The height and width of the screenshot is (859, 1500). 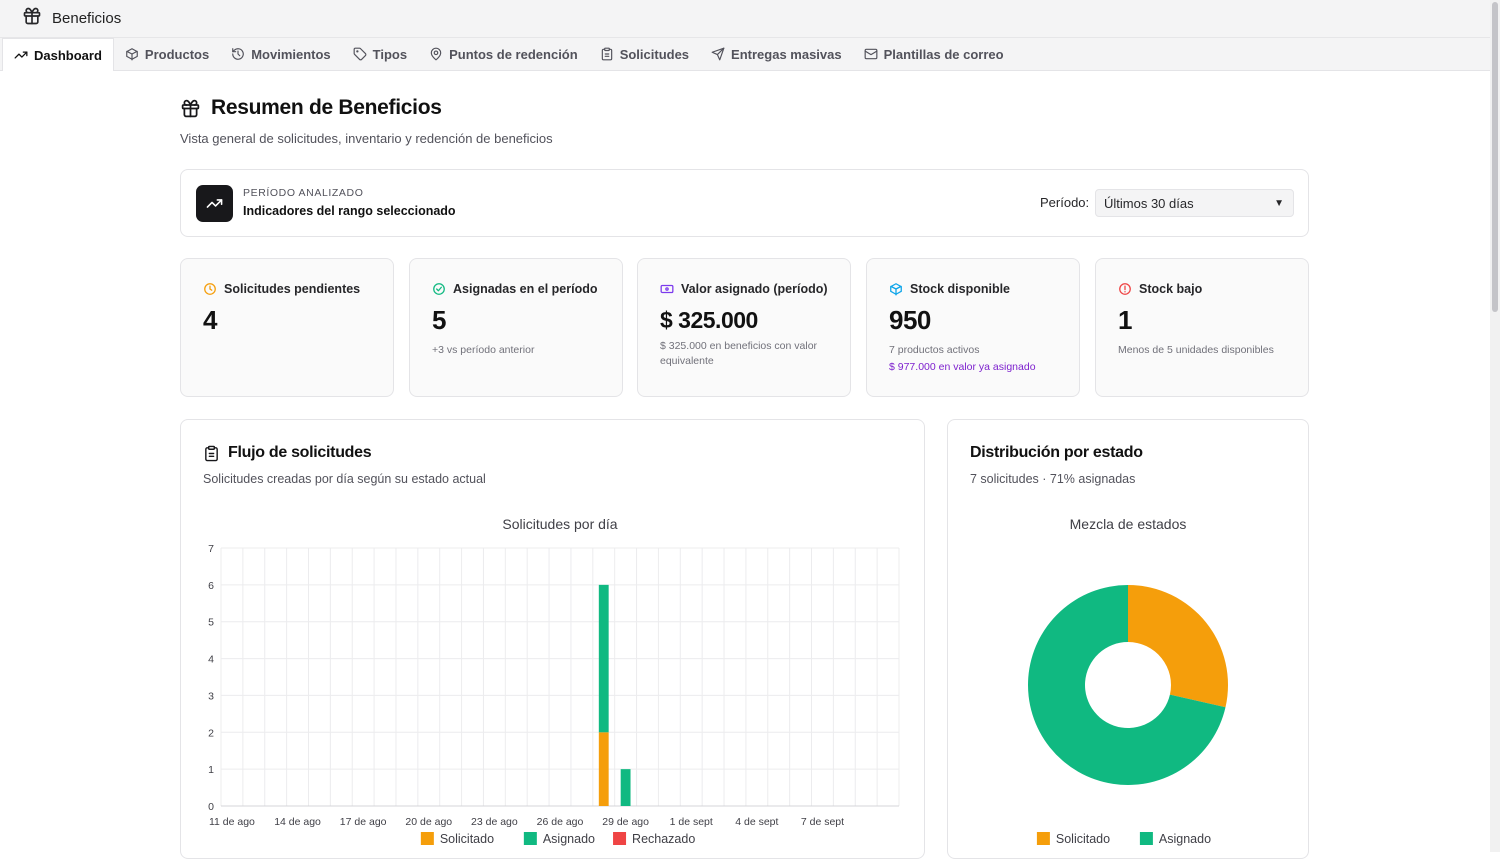 I want to click on x-tick-label: 14 de ago, so click(x=297, y=822).